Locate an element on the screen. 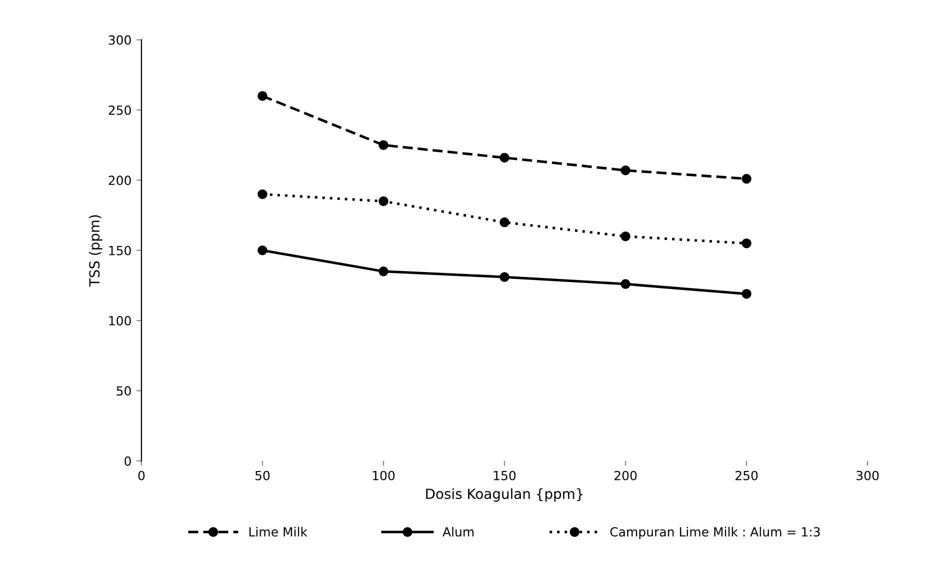  x-axis-title: Dosis Koagulan {ppm} is located at coordinates (504, 495).